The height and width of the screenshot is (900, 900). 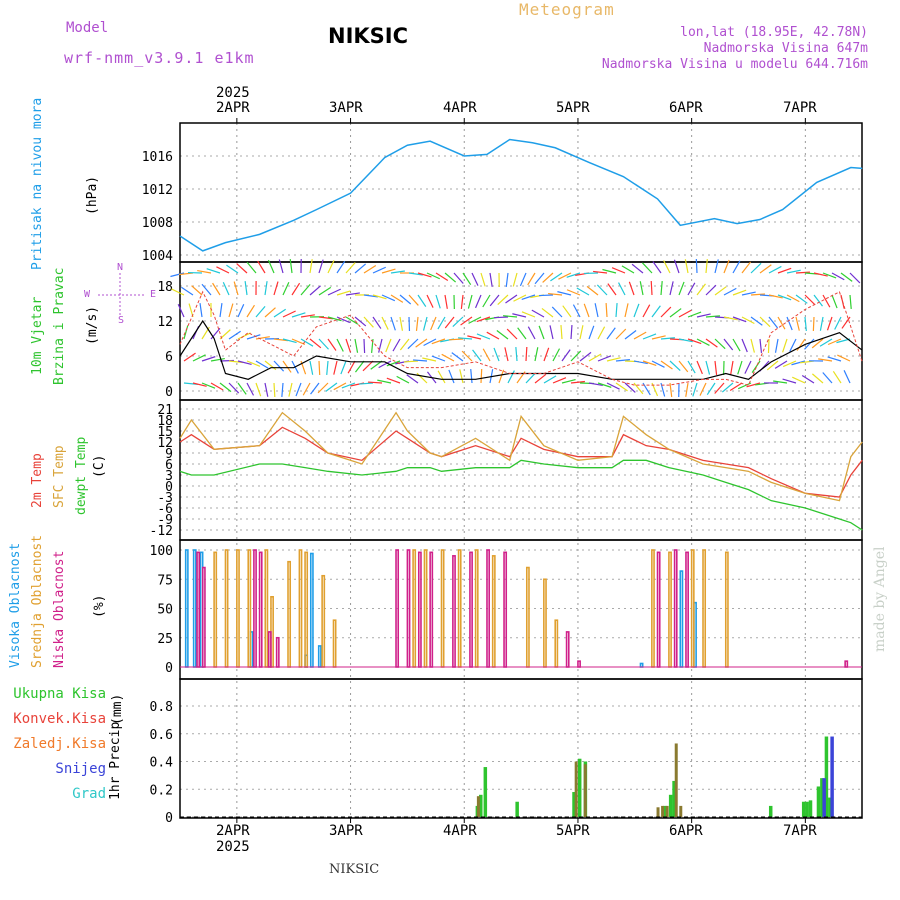 I want to click on precip-bar-konvek, so click(x=576, y=789).